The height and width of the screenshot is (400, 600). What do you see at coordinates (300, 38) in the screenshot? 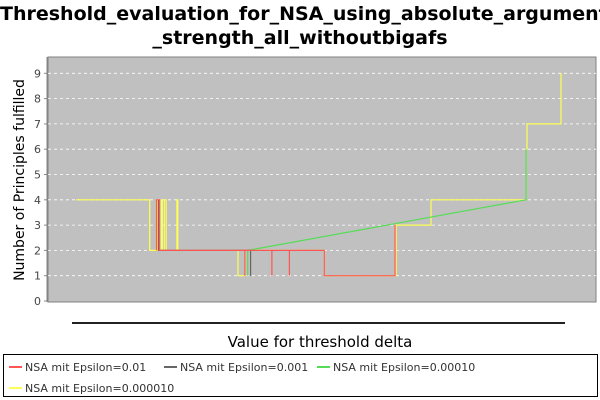
I see `chart-title-line2: _strength_all_withoutbigafs` at bounding box center [300, 38].